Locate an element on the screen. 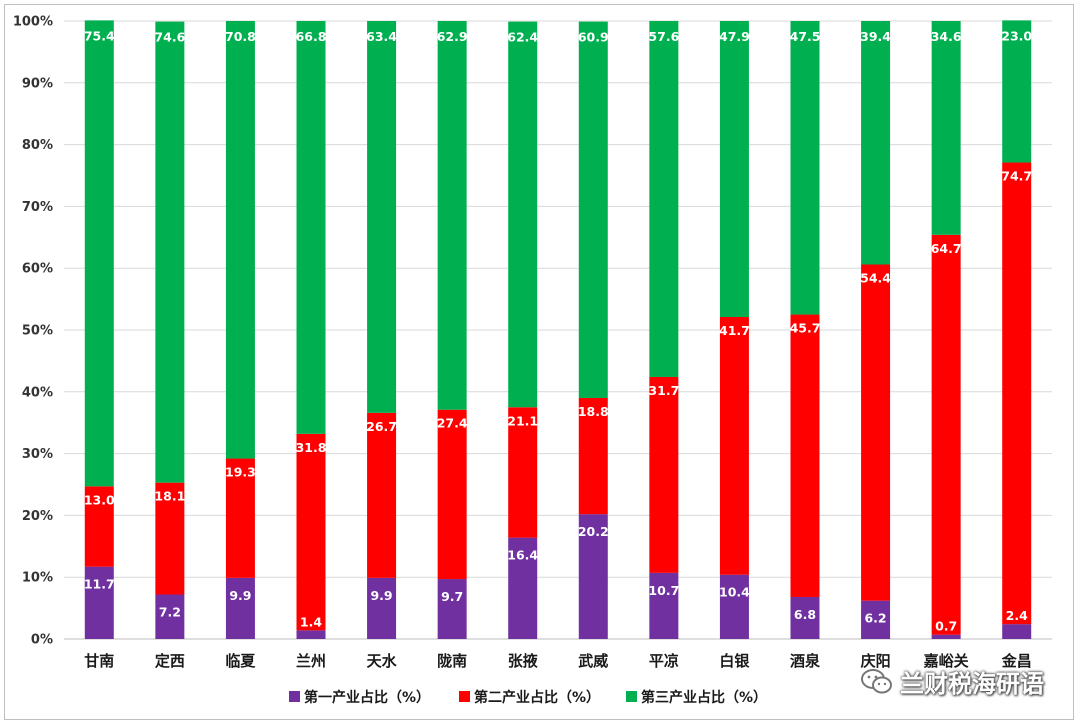  y-tick-label: 10% is located at coordinates (37, 578).